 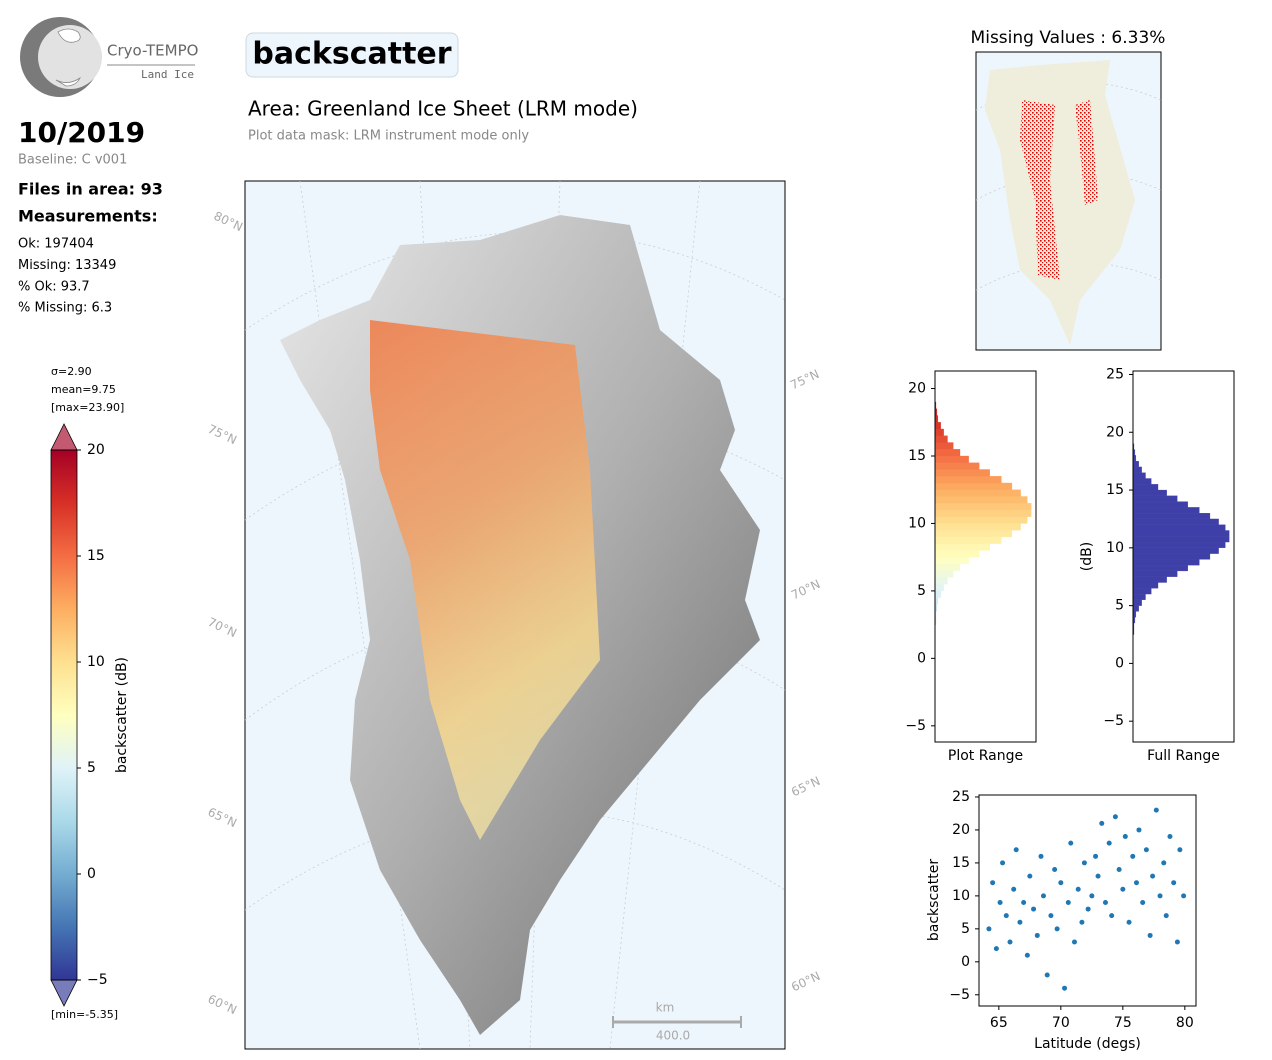 I want to click on area-title: Area: Greenland Ice Sheet (LRM mode), so click(x=443, y=109).